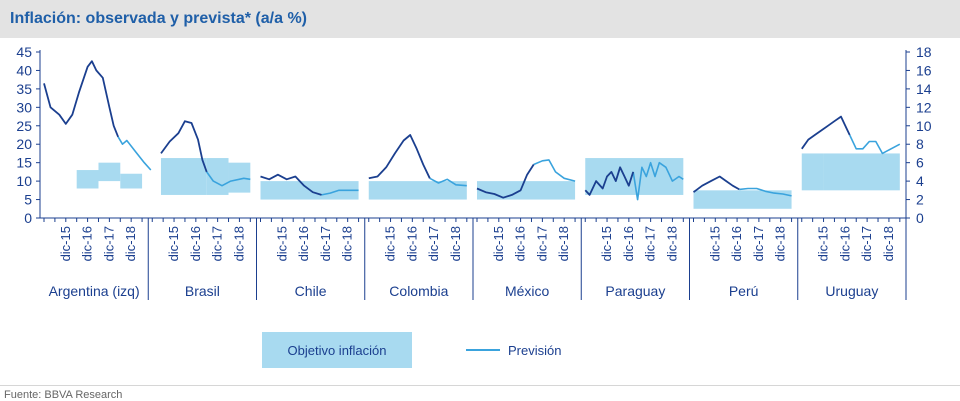  I want to click on chart-title: Inflación: observada y prevista* (a/a %), so click(158, 18).